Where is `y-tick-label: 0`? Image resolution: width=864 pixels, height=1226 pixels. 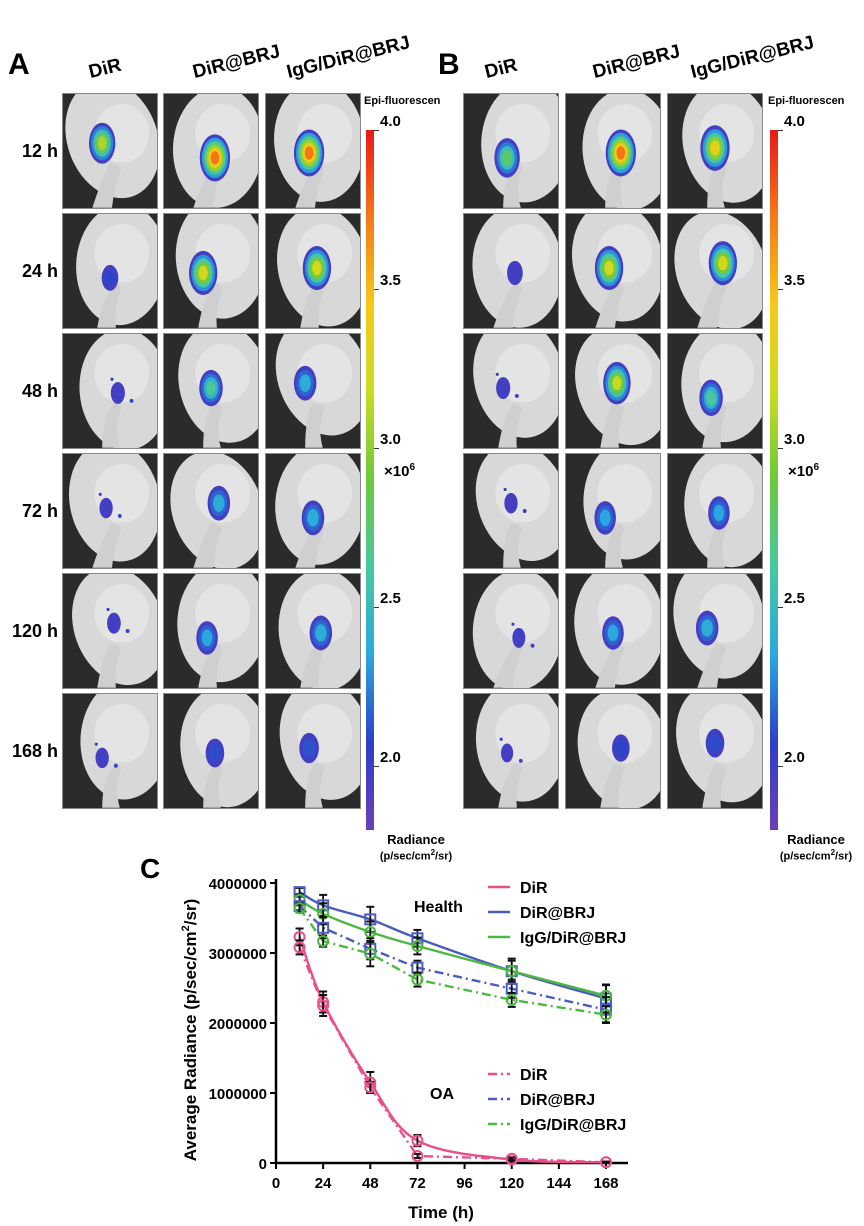
y-tick-label: 0 is located at coordinates (263, 1164).